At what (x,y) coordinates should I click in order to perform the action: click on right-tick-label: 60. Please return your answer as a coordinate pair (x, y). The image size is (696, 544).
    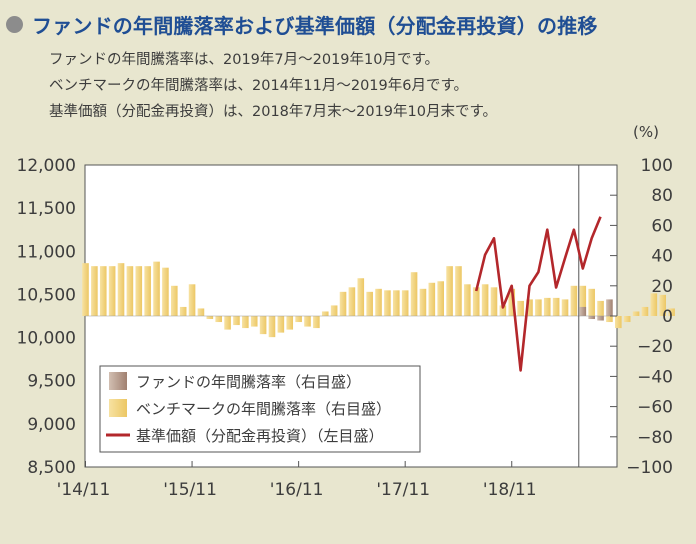
    Looking at the image, I should click on (662, 226).